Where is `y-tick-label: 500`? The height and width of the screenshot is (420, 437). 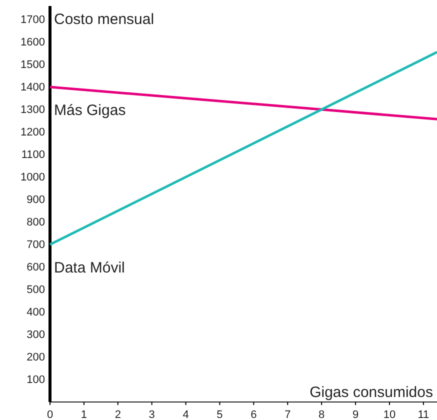 y-tick-label: 500 is located at coordinates (35, 290).